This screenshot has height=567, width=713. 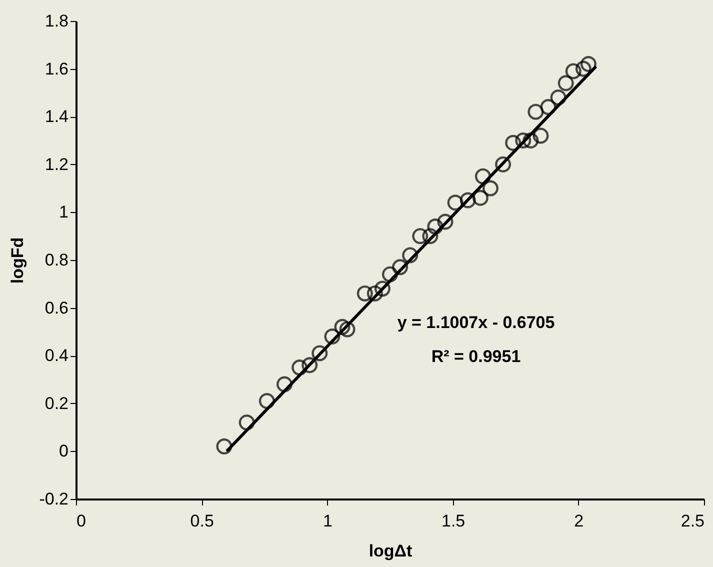 What do you see at coordinates (579, 521) in the screenshot?
I see `x-tick-label: 2` at bounding box center [579, 521].